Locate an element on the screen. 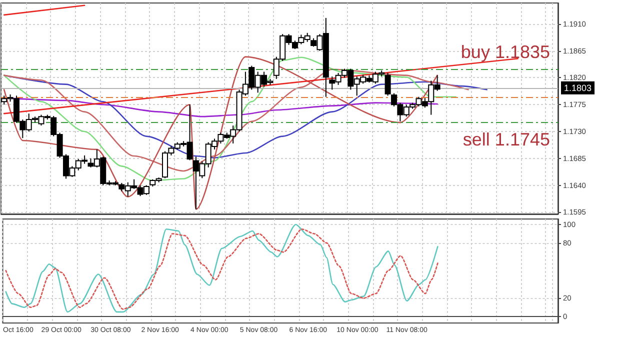 The image size is (620, 342). ref-line-label: 1.1803 is located at coordinates (578, 87).